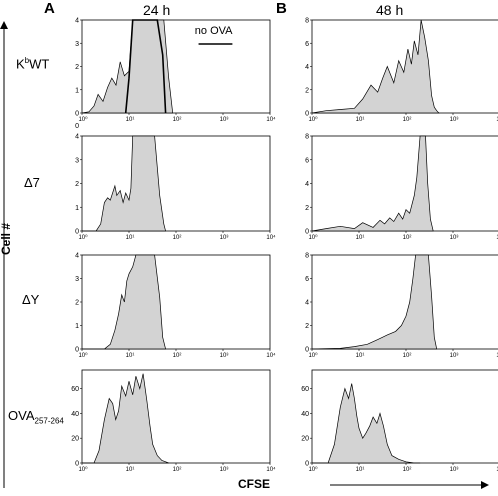 The height and width of the screenshot is (496, 498). What do you see at coordinates (31, 299) in the screenshot?
I see `row-label-deltay: ΔY` at bounding box center [31, 299].